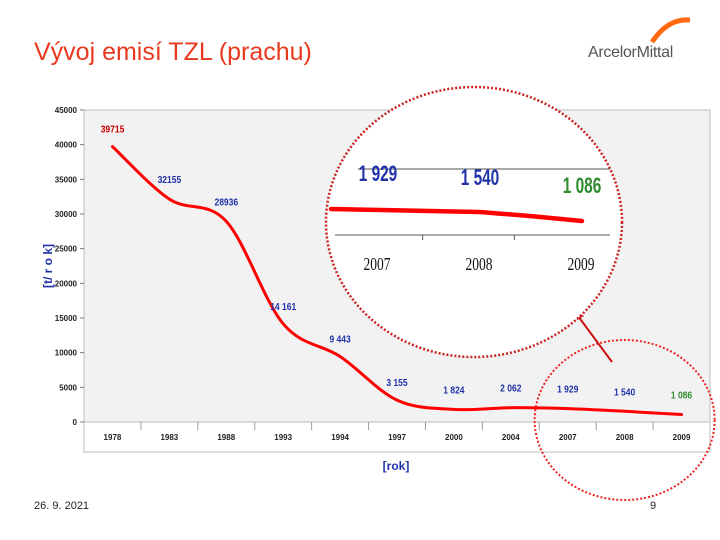  I want to click on inset-x-label: 2009, so click(581, 264).